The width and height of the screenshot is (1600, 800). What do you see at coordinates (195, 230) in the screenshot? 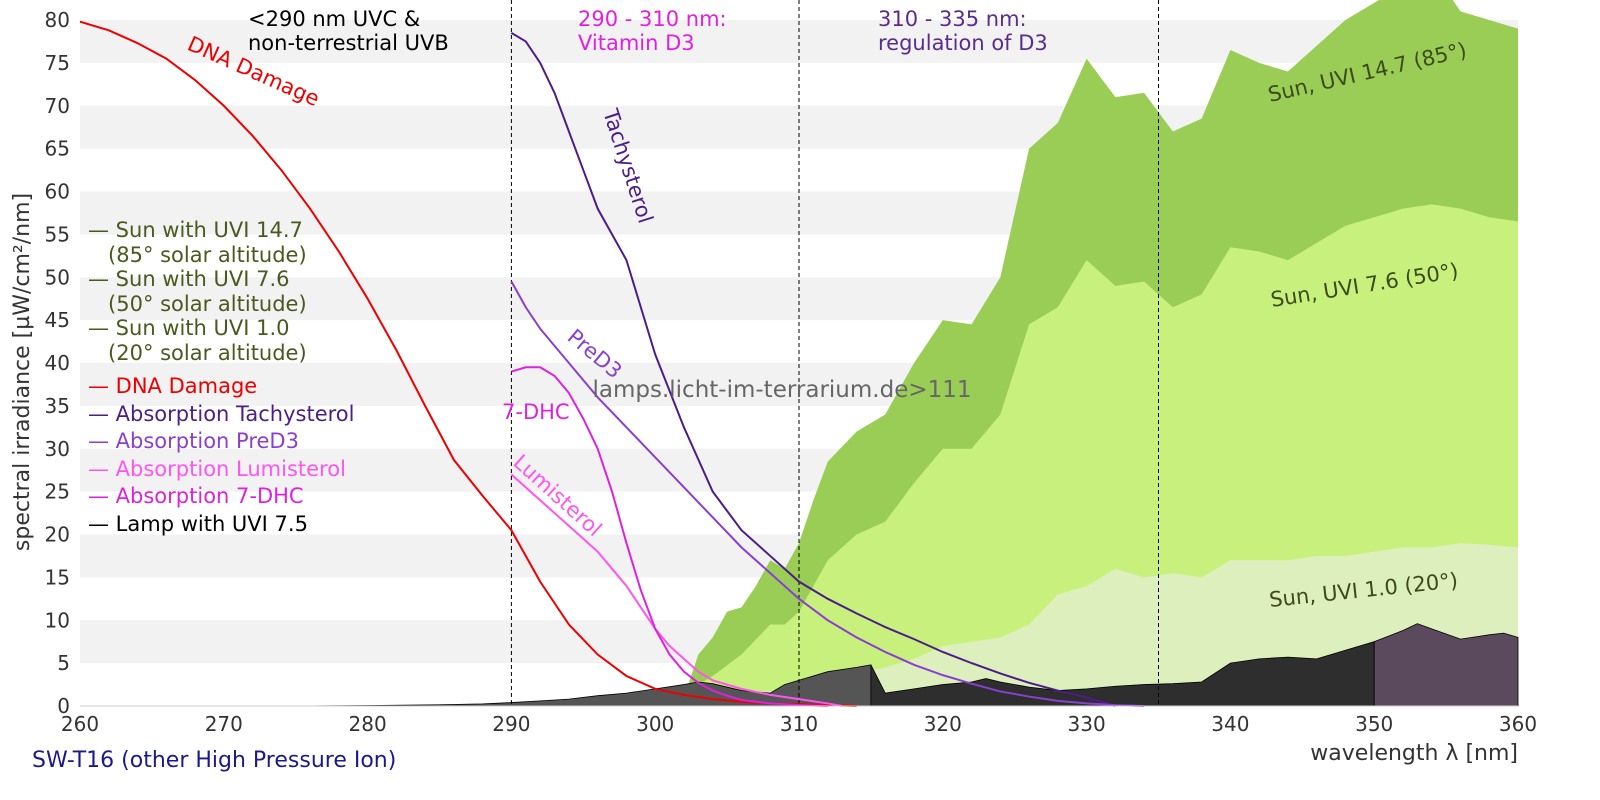
I see `legend-entry: — Sun with UVI 14.7` at bounding box center [195, 230].